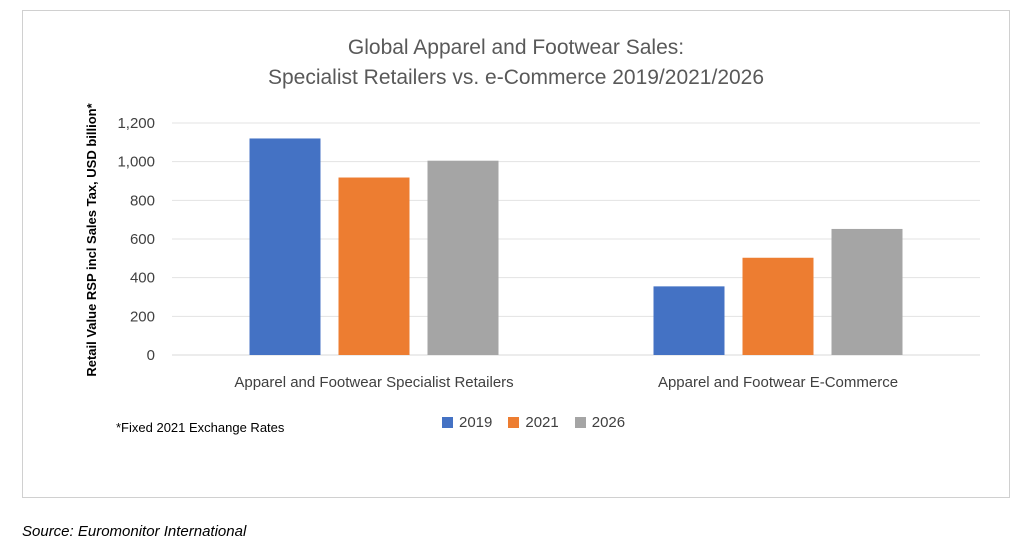 This screenshot has height=548, width=1024. What do you see at coordinates (142, 278) in the screenshot?
I see `y-tick-label: 400` at bounding box center [142, 278].